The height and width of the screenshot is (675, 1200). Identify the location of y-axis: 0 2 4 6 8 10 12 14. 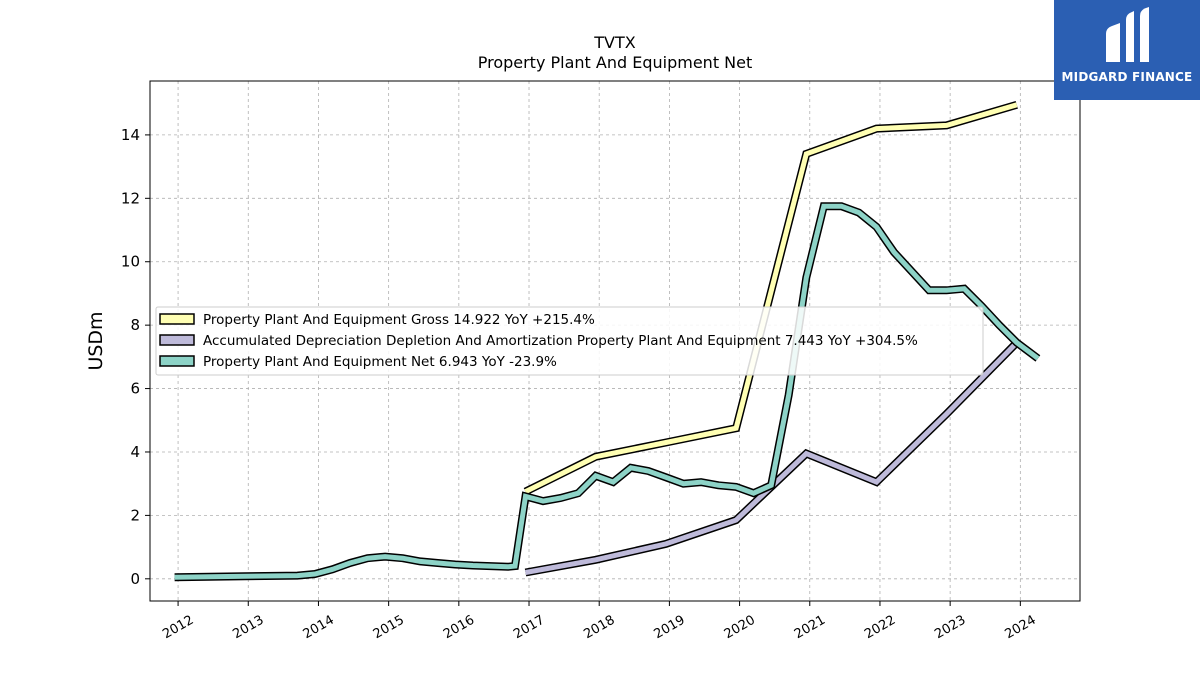
(135, 357).